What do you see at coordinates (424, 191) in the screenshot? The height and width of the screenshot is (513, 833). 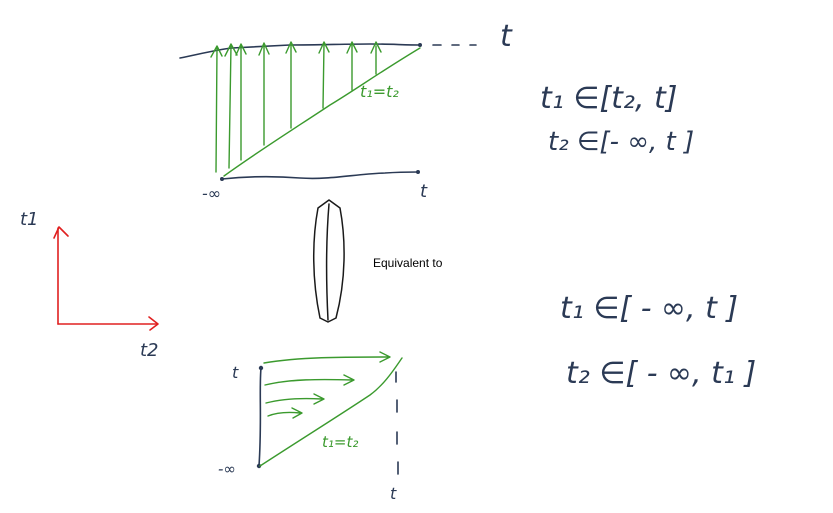 I see `top-t-bottom-label: t` at bounding box center [424, 191].